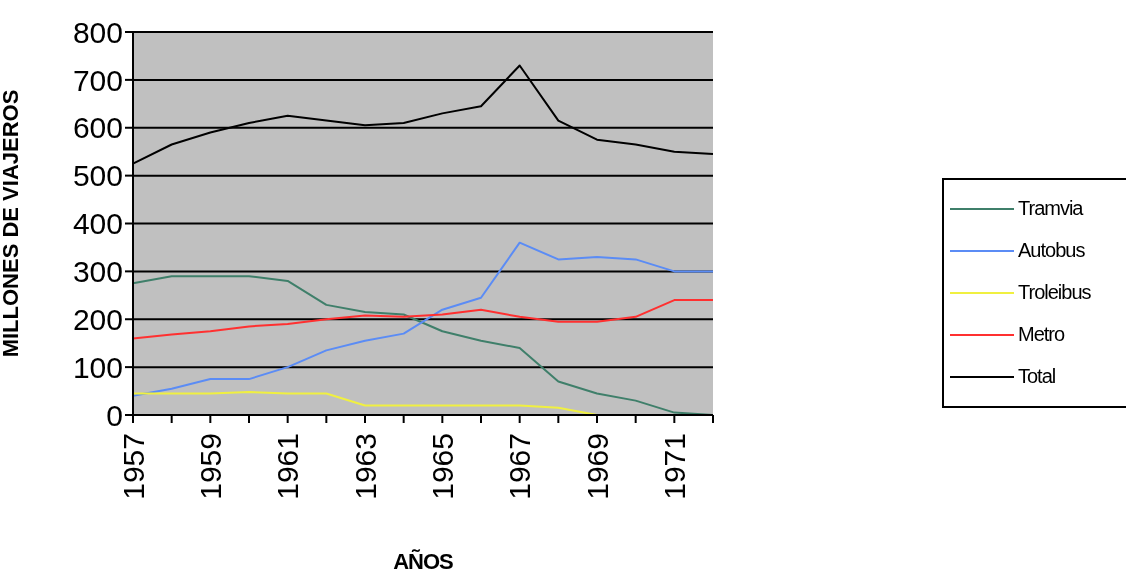  I want to click on x-tick-label: 1963, so click(365, 466).